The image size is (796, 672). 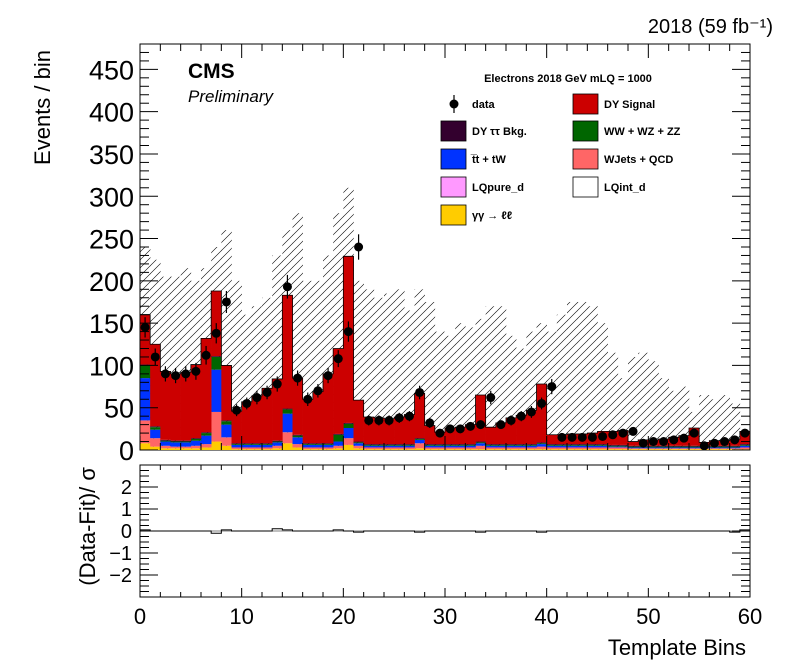 What do you see at coordinates (546, 616) in the screenshot?
I see `x-tick-label: 40` at bounding box center [546, 616].